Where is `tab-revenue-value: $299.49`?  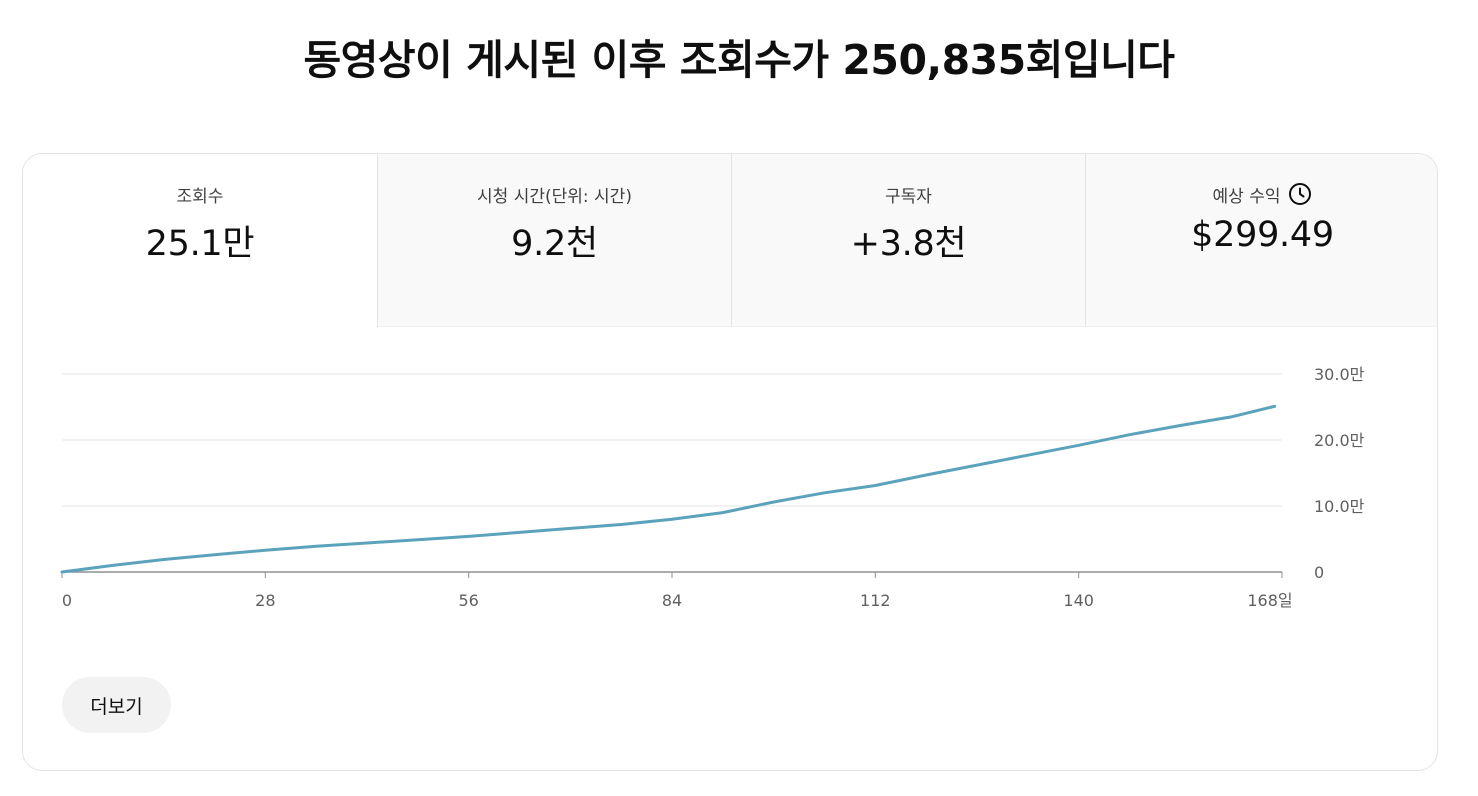 tab-revenue-value: $299.49 is located at coordinates (1262, 235).